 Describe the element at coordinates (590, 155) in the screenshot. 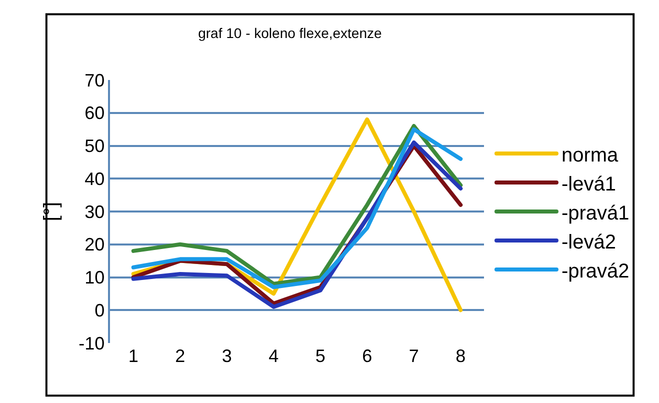

I see `legend-label: norma` at that location.